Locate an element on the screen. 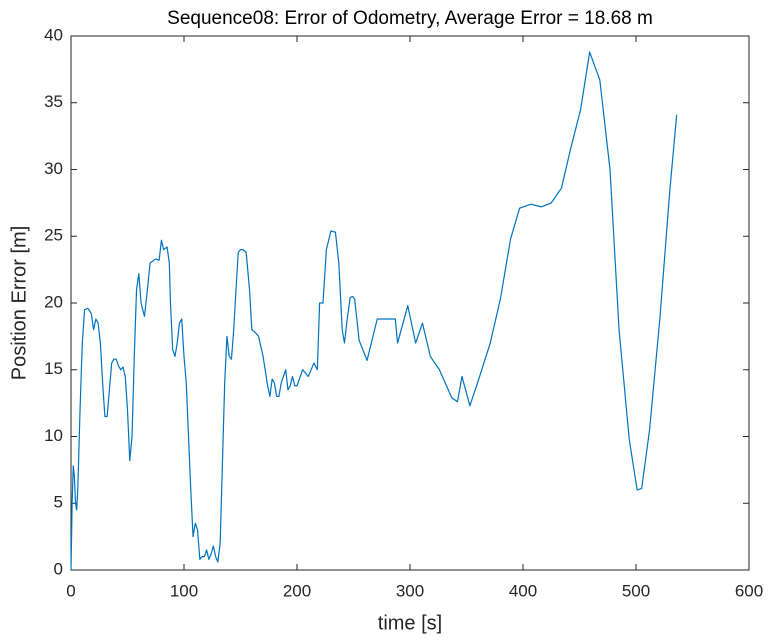 This screenshot has width=774, height=644. y-tick-label: 0 is located at coordinates (58, 568).